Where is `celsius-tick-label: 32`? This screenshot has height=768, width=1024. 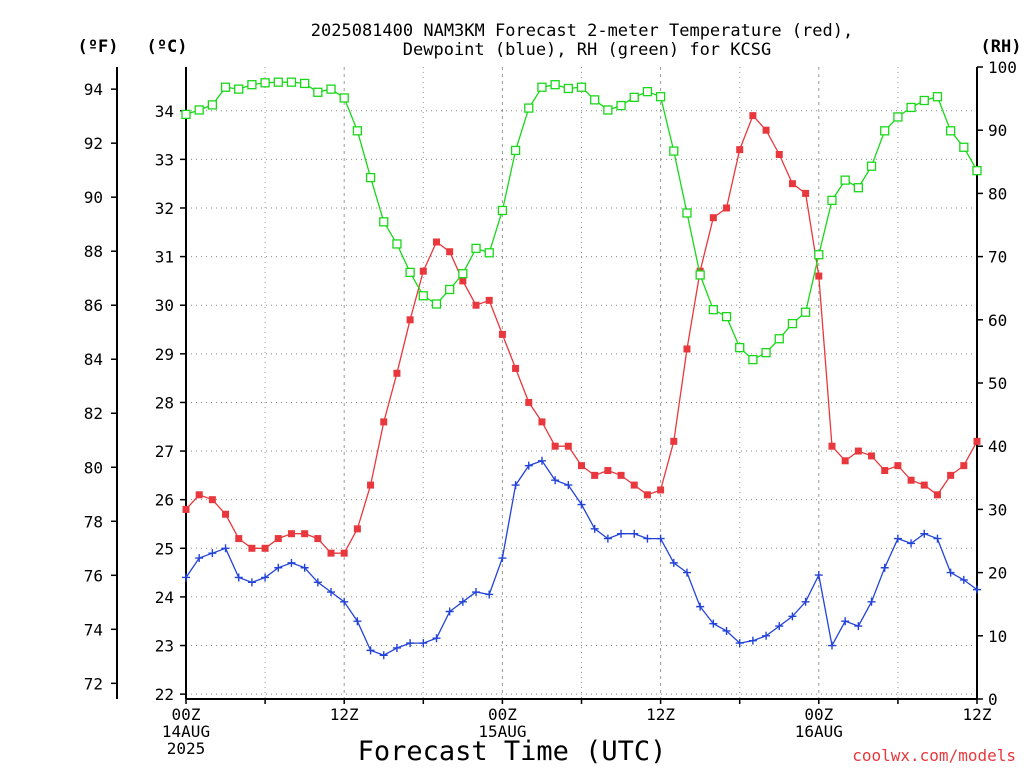
celsius-tick-label: 32 is located at coordinates (164, 208).